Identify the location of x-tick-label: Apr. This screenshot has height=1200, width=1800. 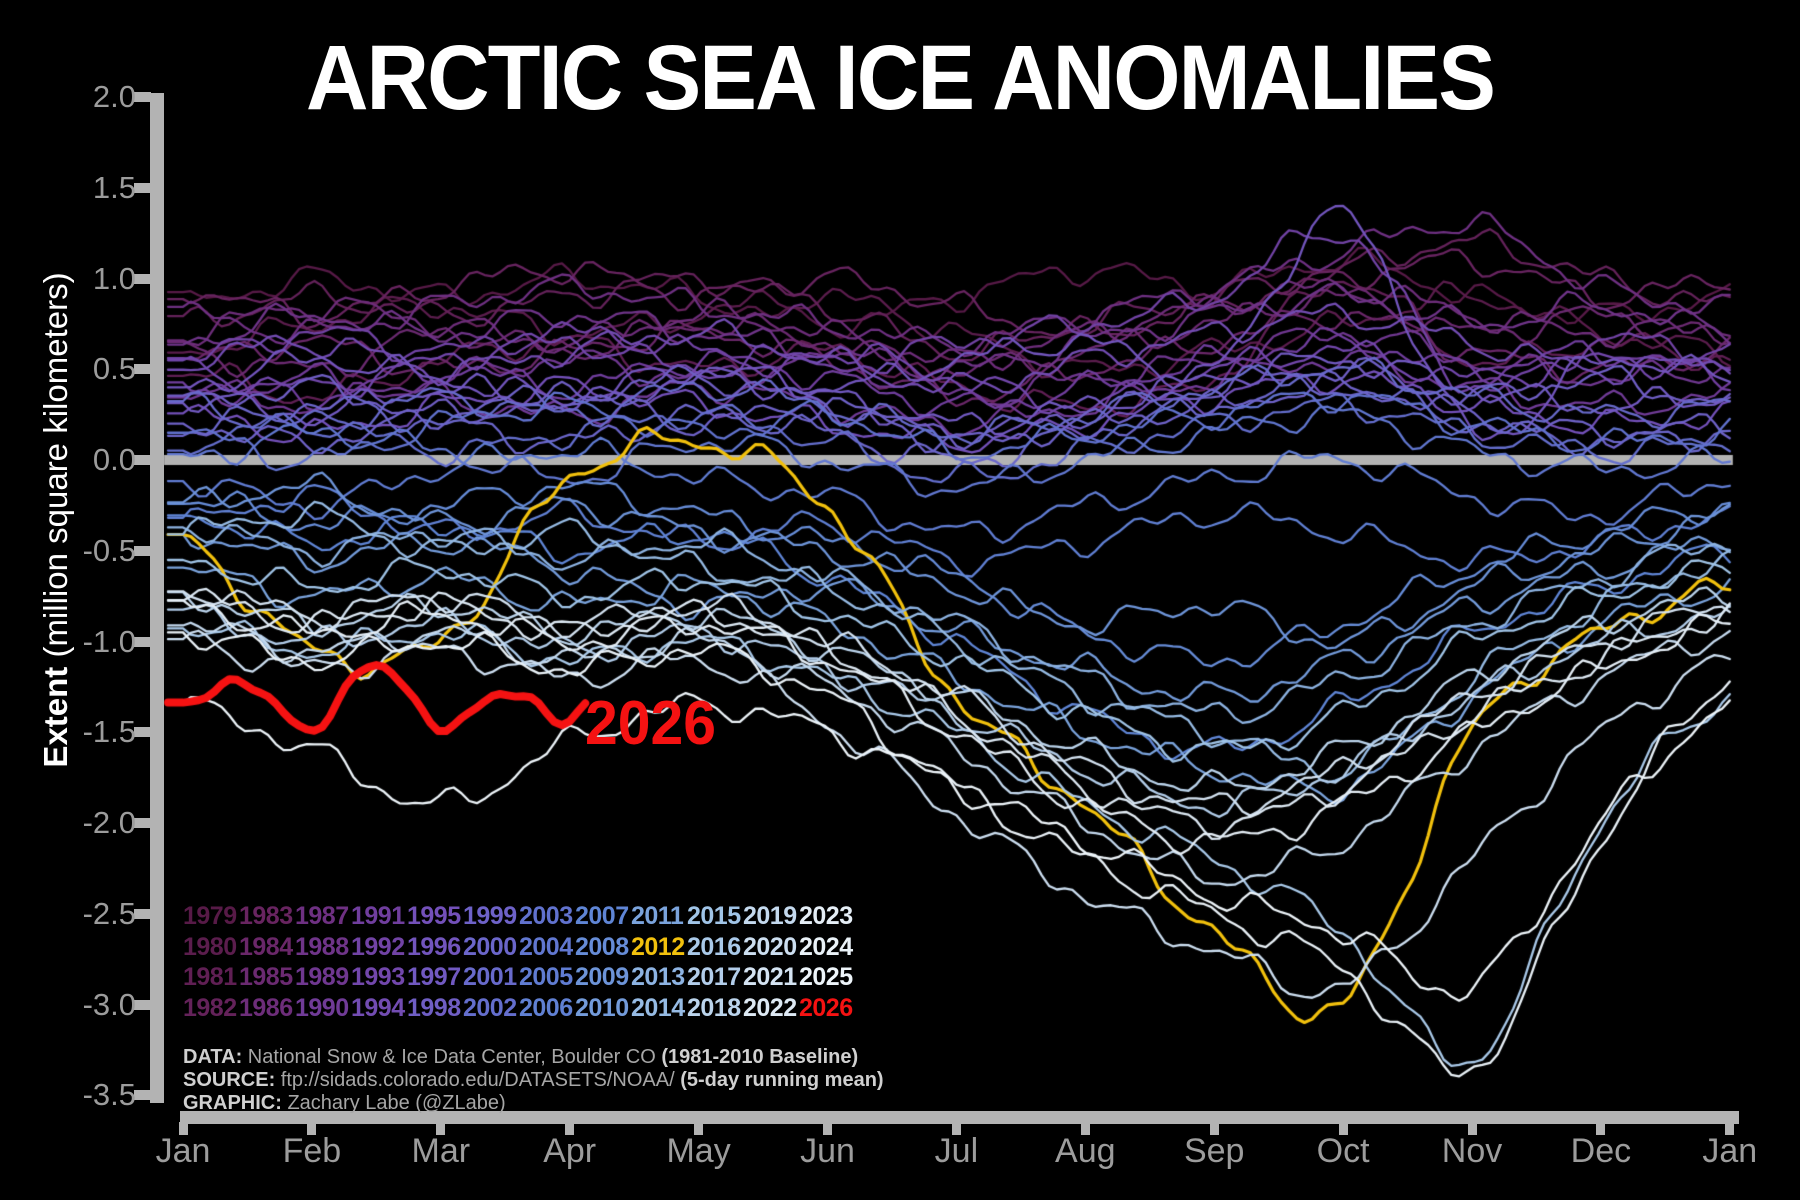
(570, 1151).